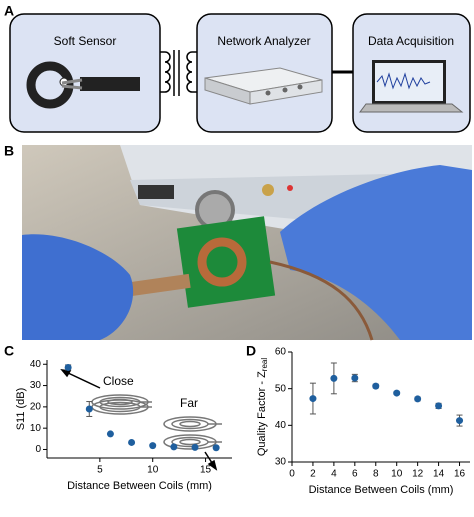  What do you see at coordinates (355, 474) in the screenshot?
I see `x-tick-label: 6` at bounding box center [355, 474].